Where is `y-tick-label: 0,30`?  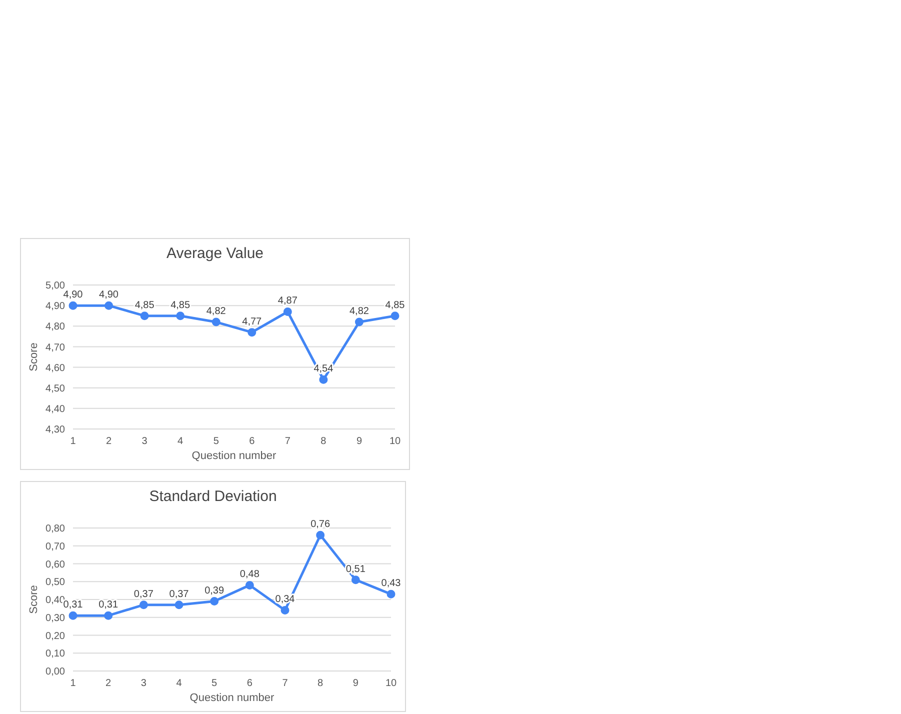
y-tick-label: 0,30 is located at coordinates (56, 618).